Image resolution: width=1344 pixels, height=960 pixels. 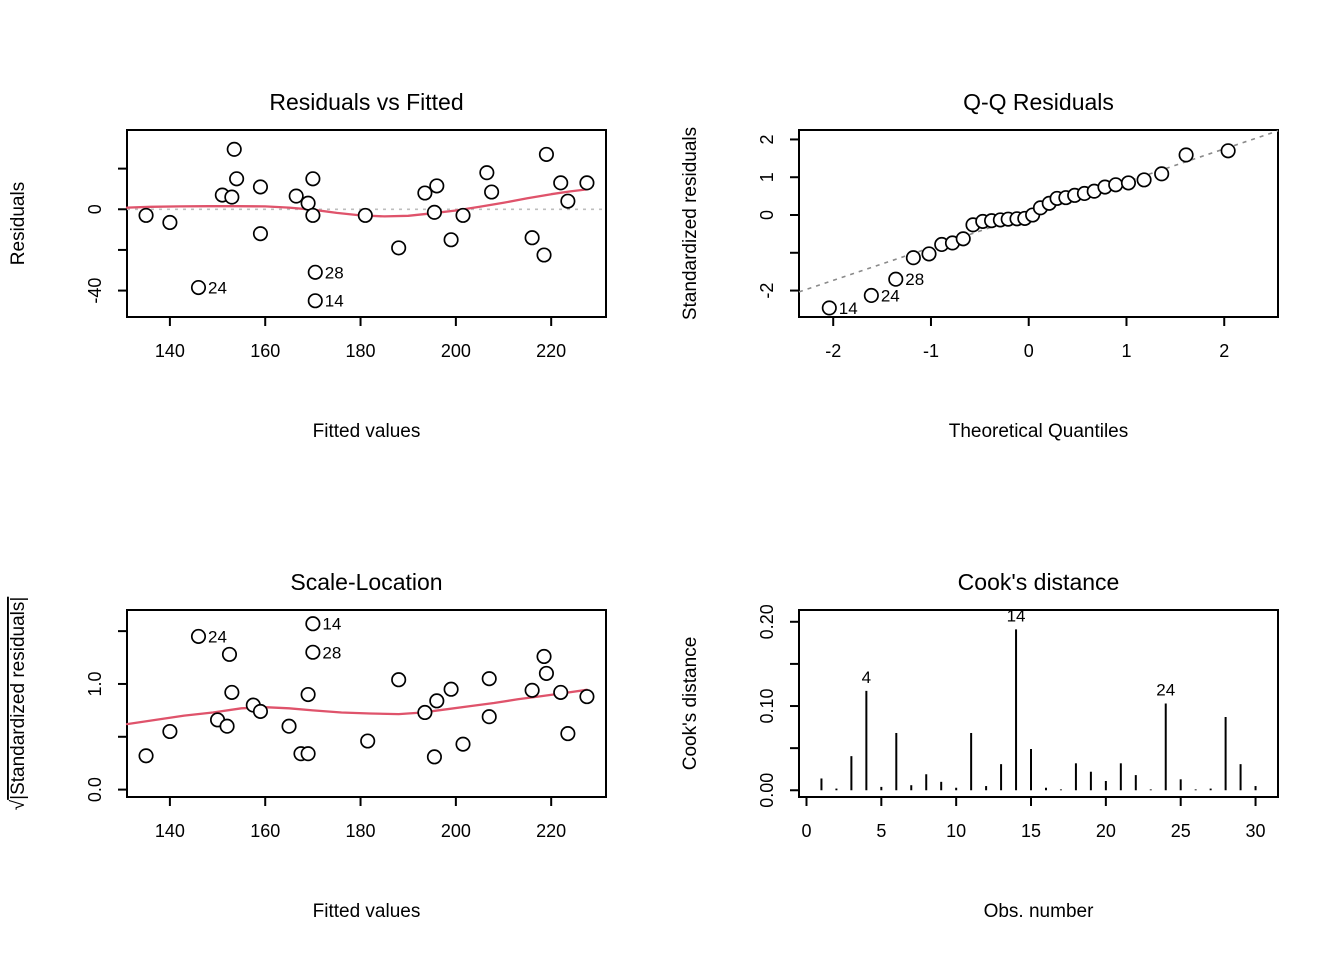 I want to click on x-tick-label: 140, so click(x=170, y=351).